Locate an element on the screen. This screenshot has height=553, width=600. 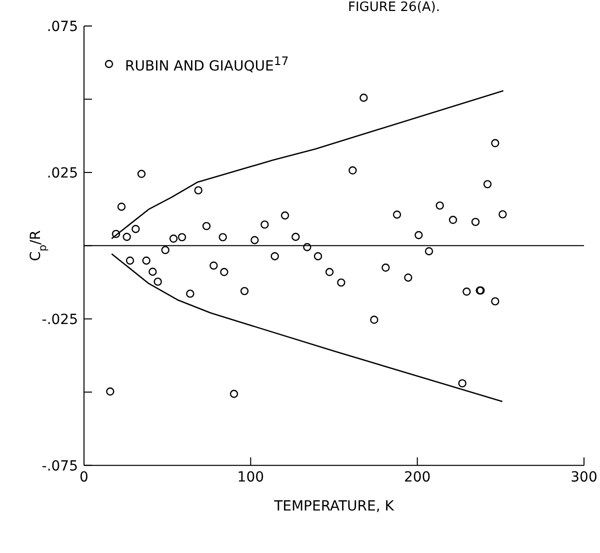
x-tick-label: 200 is located at coordinates (417, 477).